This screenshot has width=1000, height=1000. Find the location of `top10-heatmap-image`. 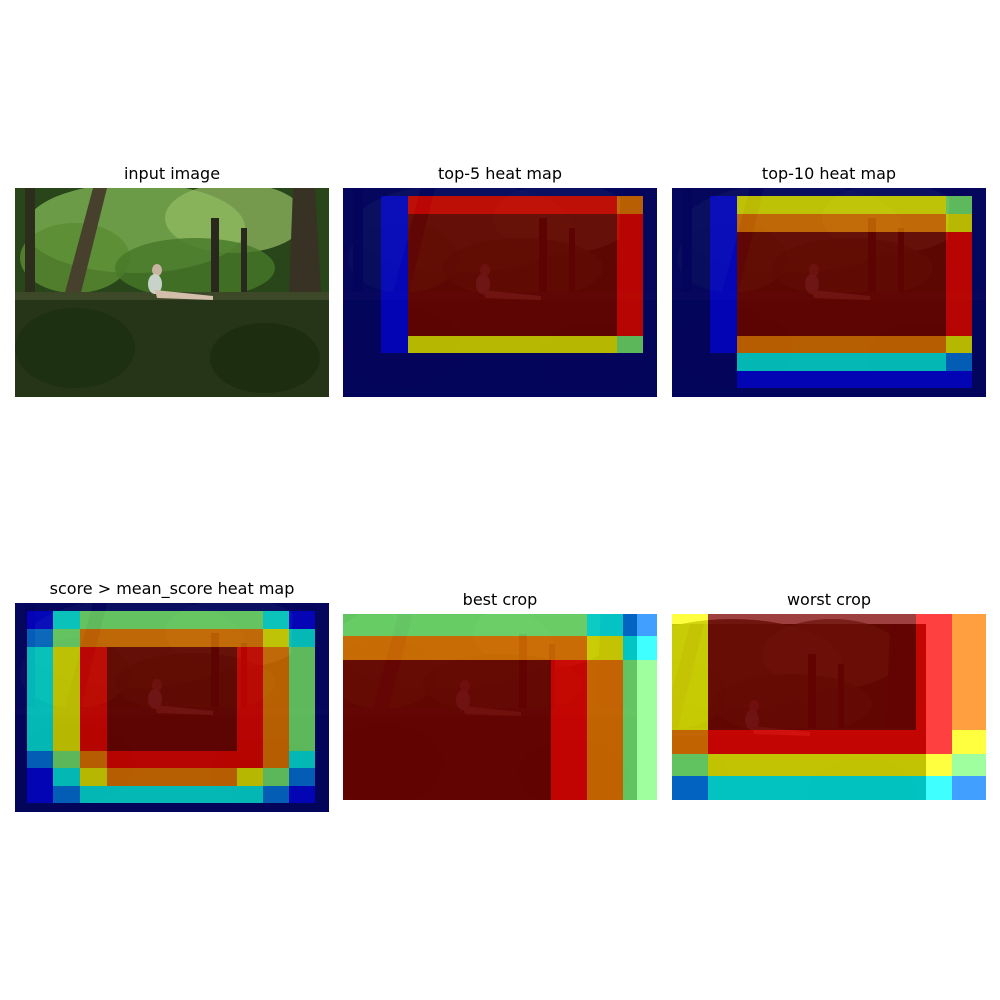

top10-heatmap-image is located at coordinates (829, 292).